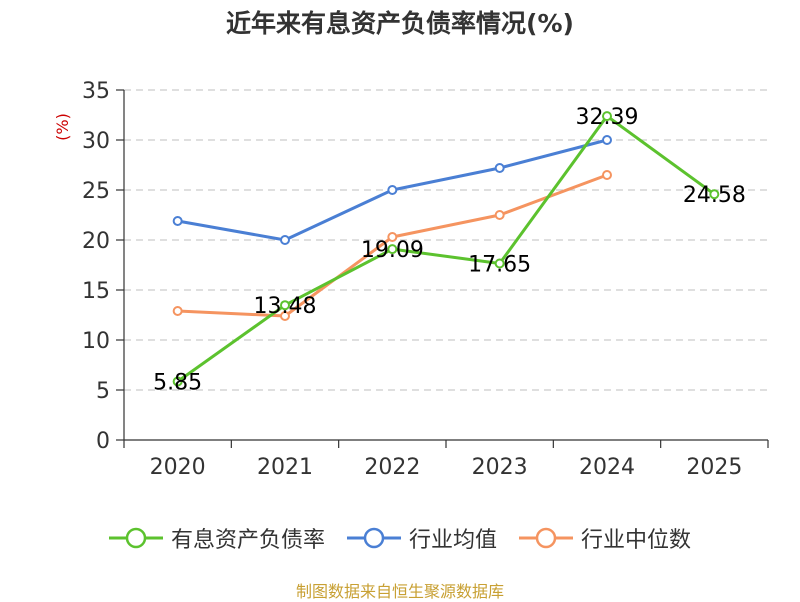 The height and width of the screenshot is (602, 800). What do you see at coordinates (96, 191) in the screenshot?
I see `y-tick-label: 25` at bounding box center [96, 191].